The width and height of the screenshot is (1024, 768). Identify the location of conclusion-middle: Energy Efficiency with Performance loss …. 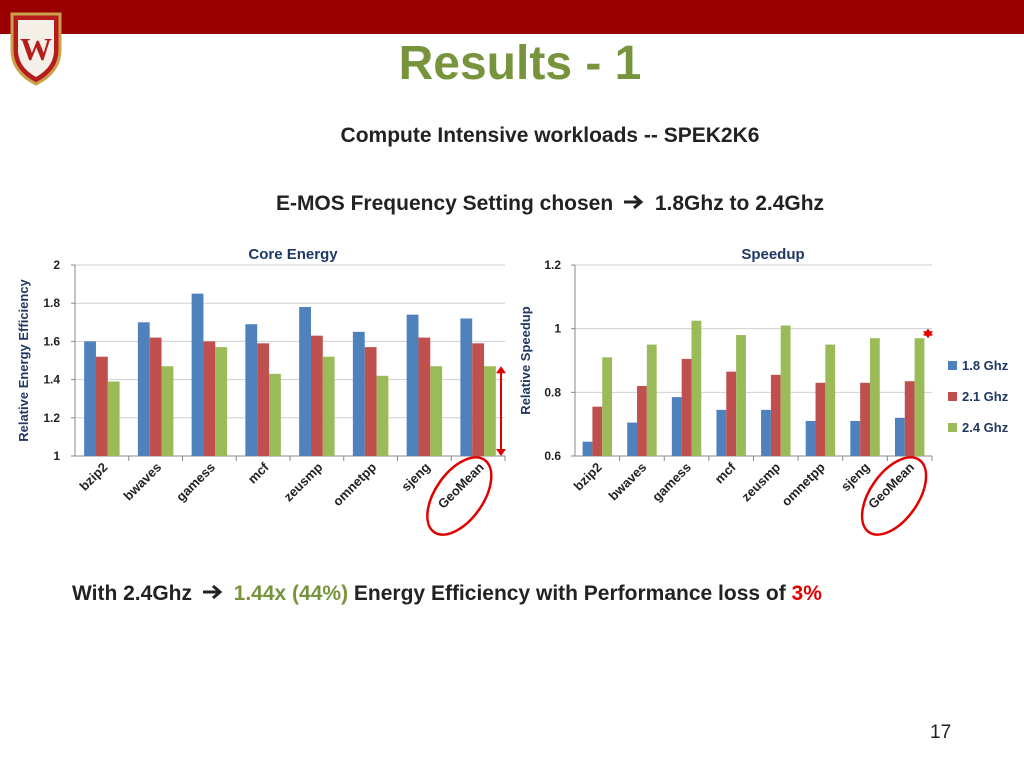
(570, 593).